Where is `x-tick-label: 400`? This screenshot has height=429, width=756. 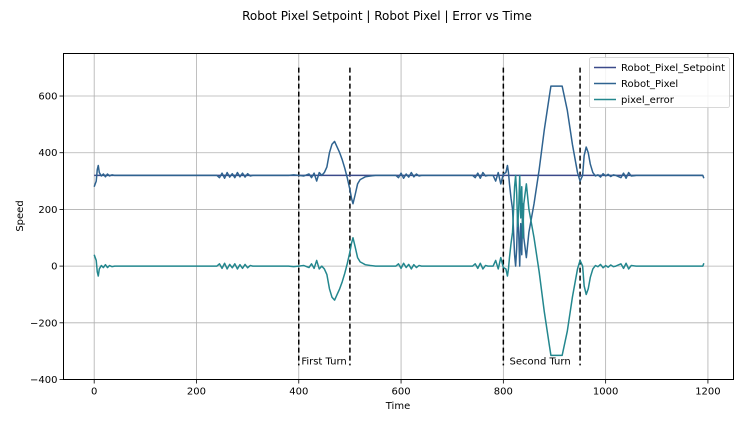
x-tick-label: 400 is located at coordinates (298, 392).